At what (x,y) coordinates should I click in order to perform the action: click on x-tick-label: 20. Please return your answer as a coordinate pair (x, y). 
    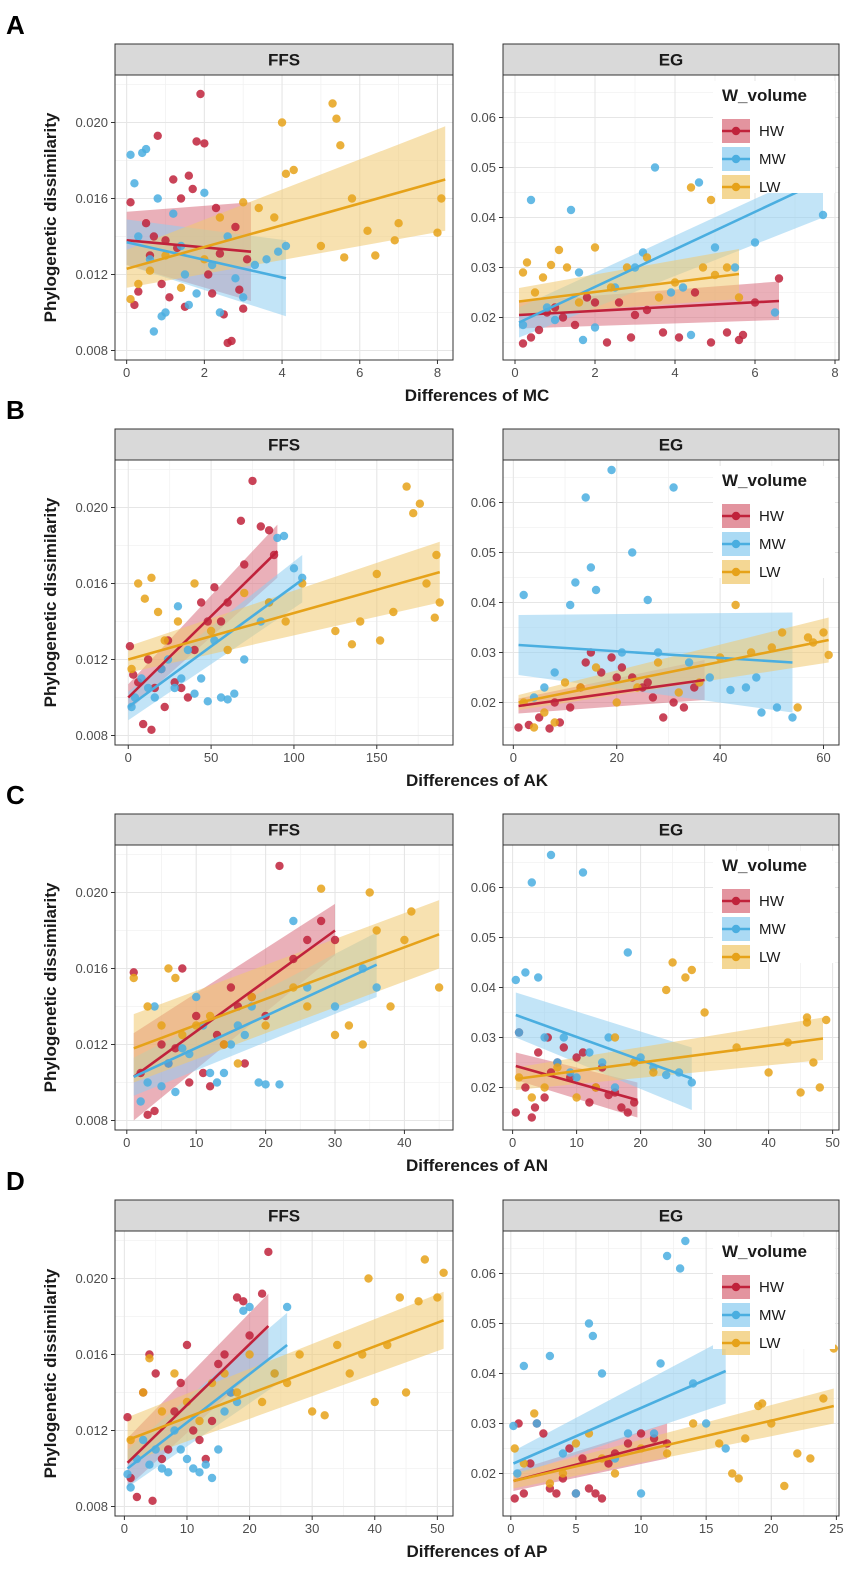
    Looking at the image, I should click on (640, 1142).